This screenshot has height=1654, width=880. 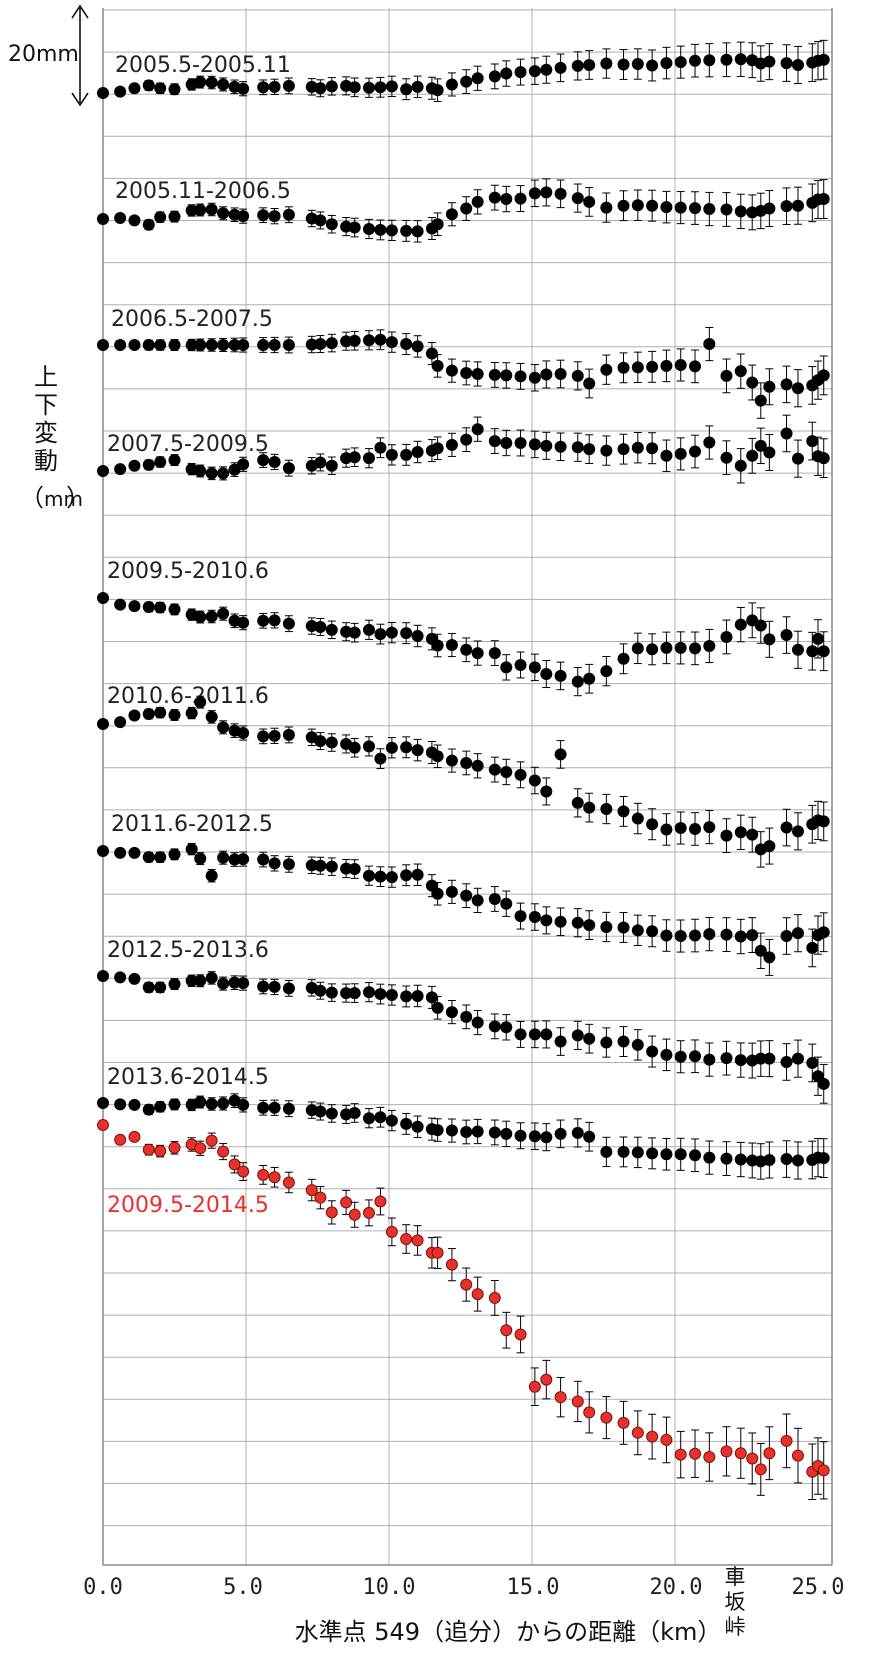 I want to click on series-label: 2010.6-2011.6, so click(x=188, y=696).